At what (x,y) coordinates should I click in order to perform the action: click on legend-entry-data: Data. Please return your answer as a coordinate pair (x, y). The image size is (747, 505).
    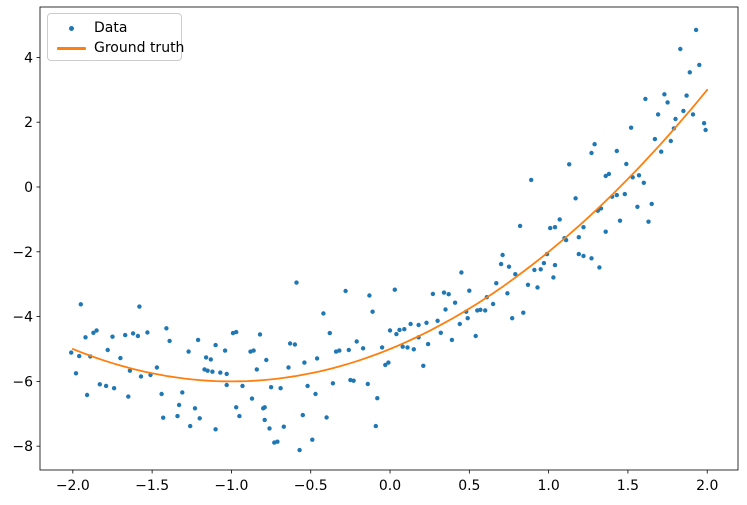
    Looking at the image, I should click on (114, 28).